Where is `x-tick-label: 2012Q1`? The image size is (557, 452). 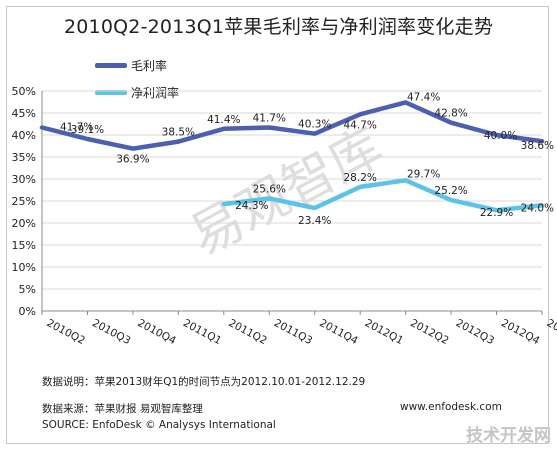 x-tick-label: 2012Q1 is located at coordinates (384, 332).